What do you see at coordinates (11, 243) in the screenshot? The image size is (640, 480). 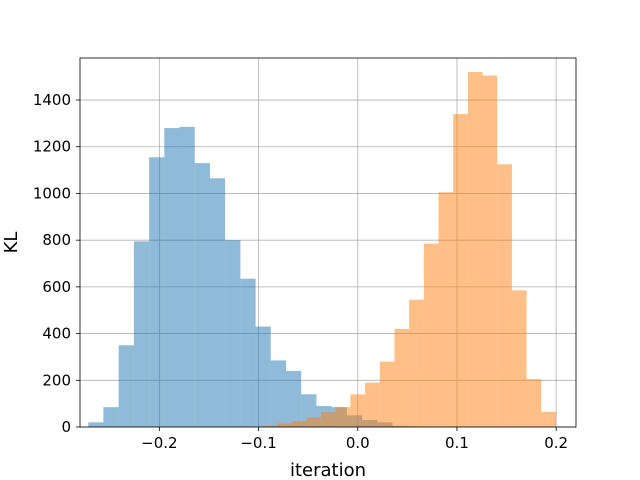 I see `y-axis-label: KL` at bounding box center [11, 243].